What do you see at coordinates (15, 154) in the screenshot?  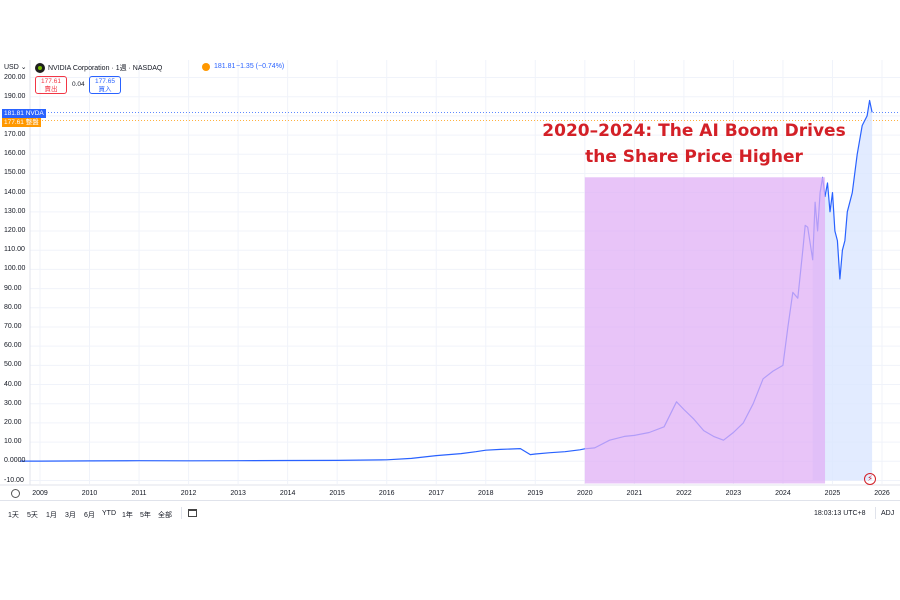 I see `y-tick-label: 160.00` at bounding box center [15, 154].